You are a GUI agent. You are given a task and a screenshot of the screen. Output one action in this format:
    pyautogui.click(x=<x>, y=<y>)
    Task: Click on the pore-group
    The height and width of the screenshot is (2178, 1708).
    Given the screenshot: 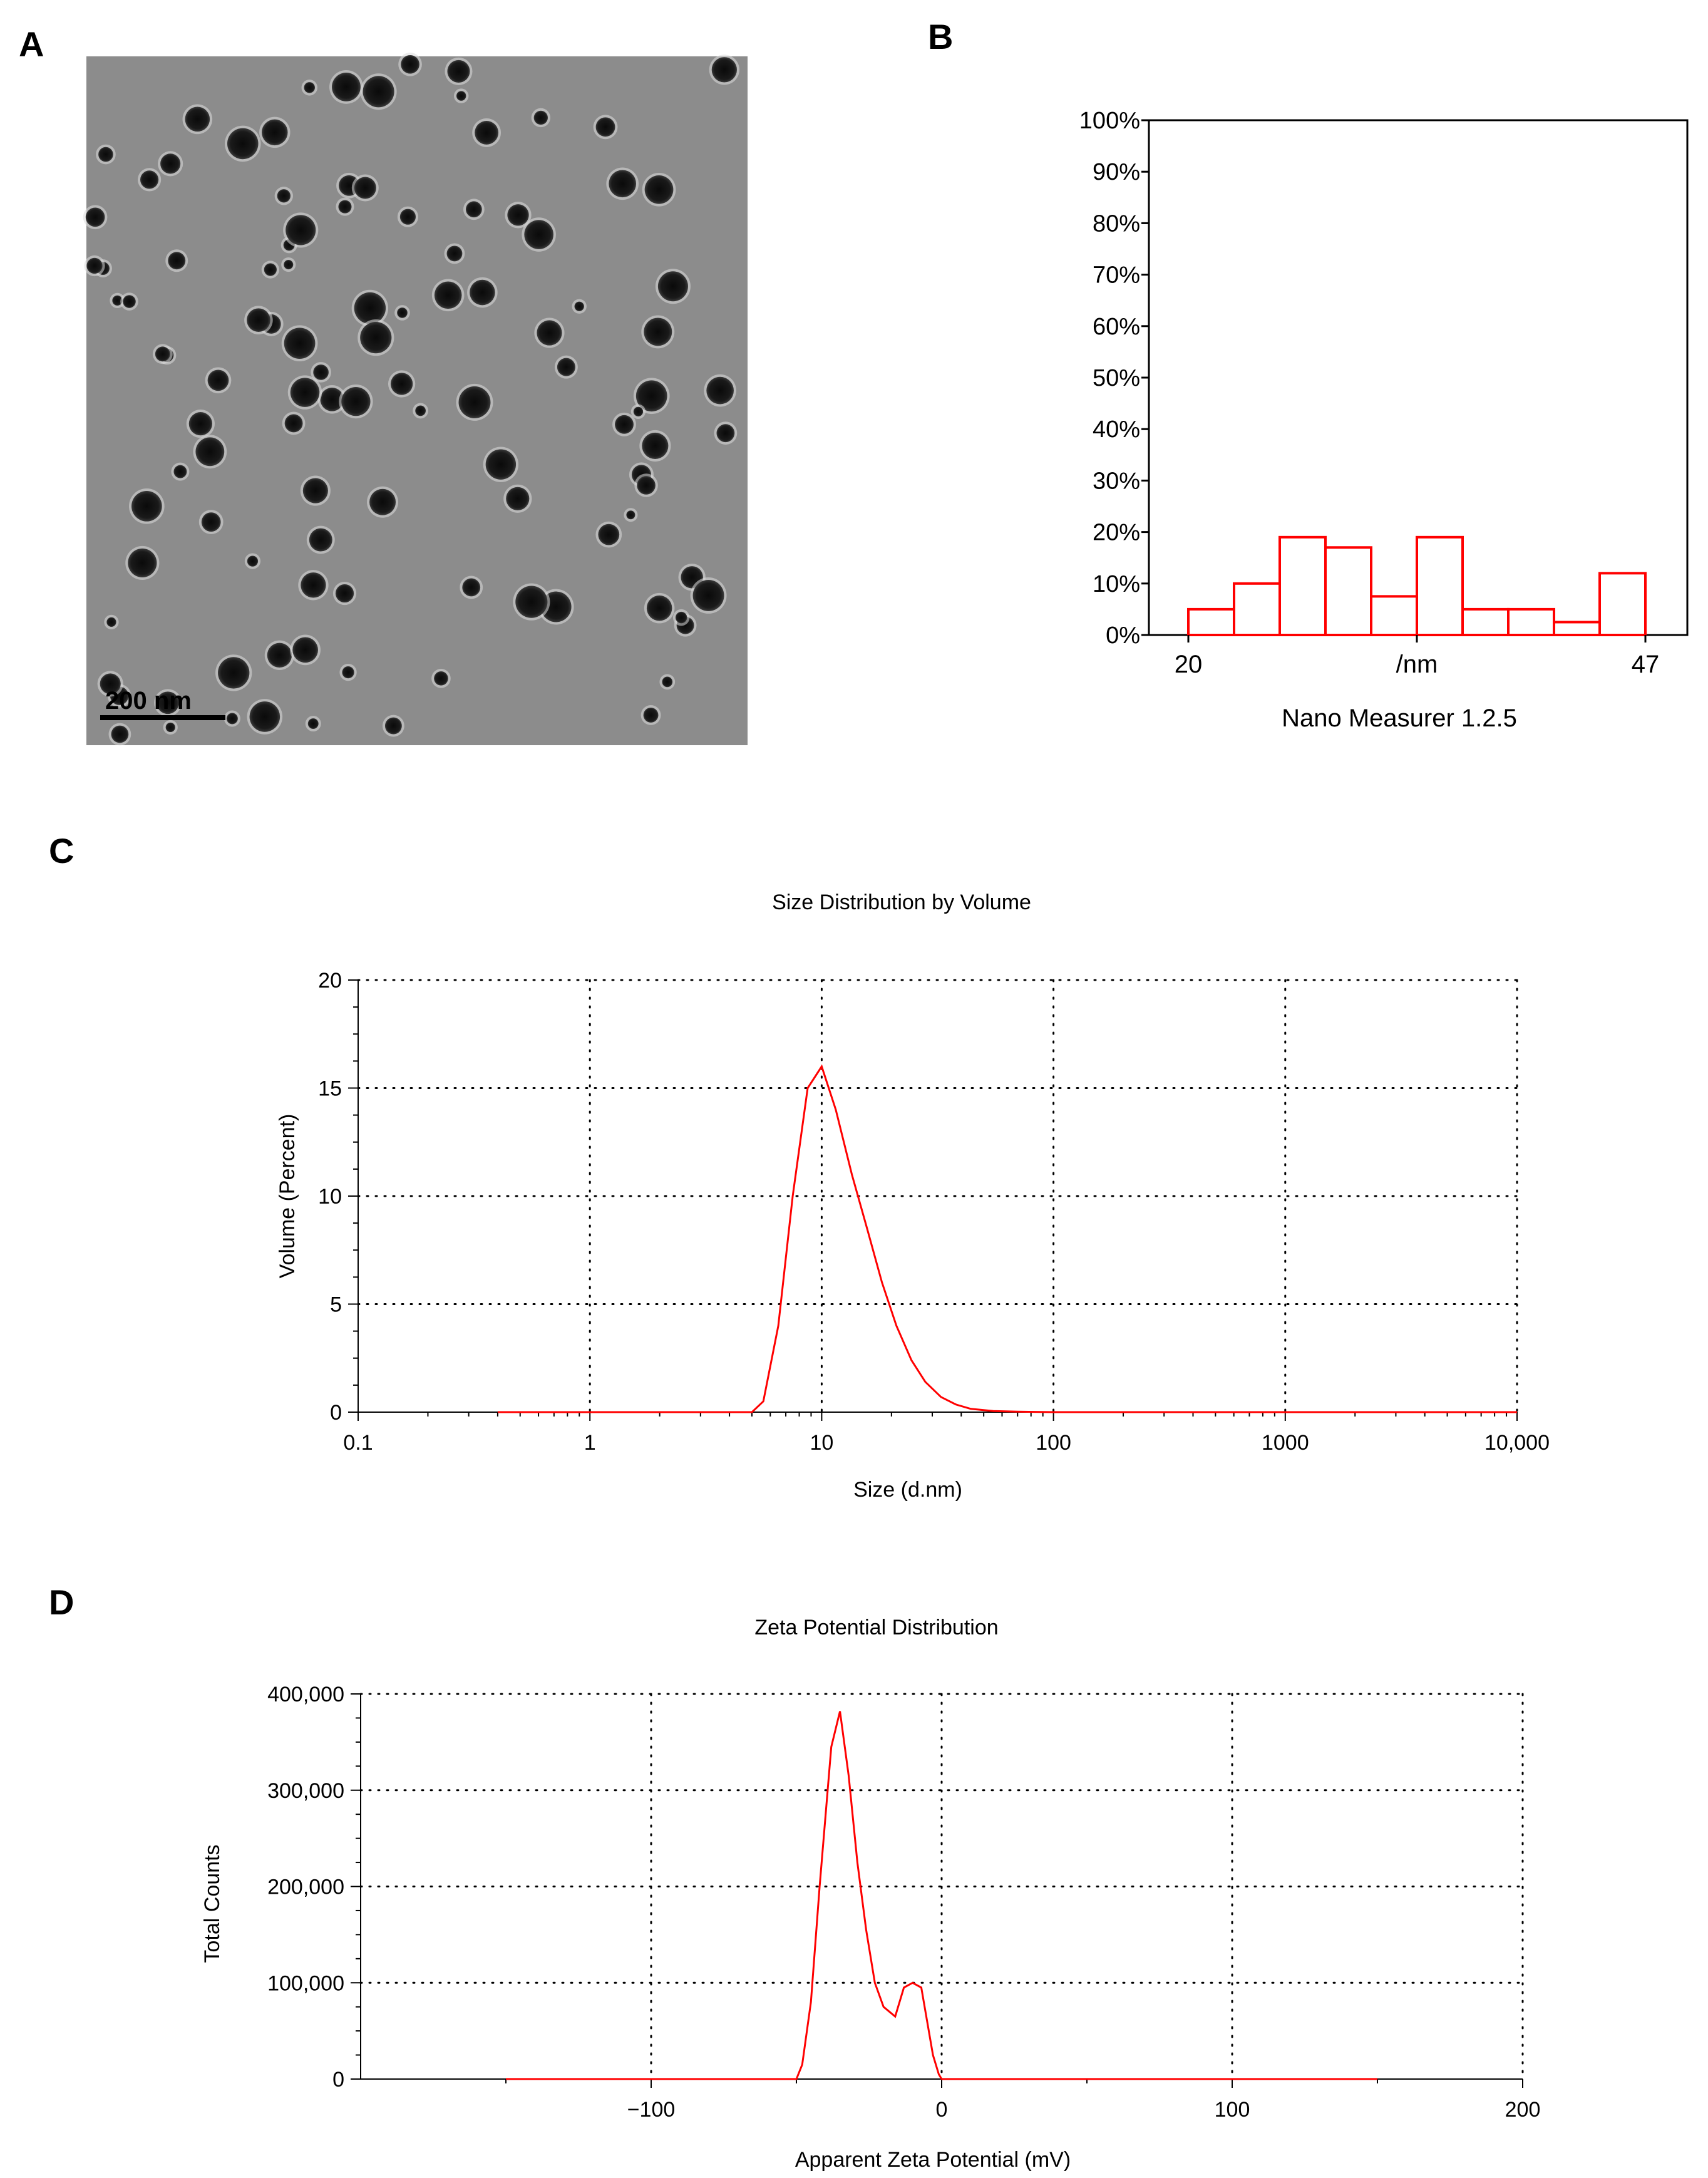 What is the action you would take?
    pyautogui.click(x=411, y=399)
    